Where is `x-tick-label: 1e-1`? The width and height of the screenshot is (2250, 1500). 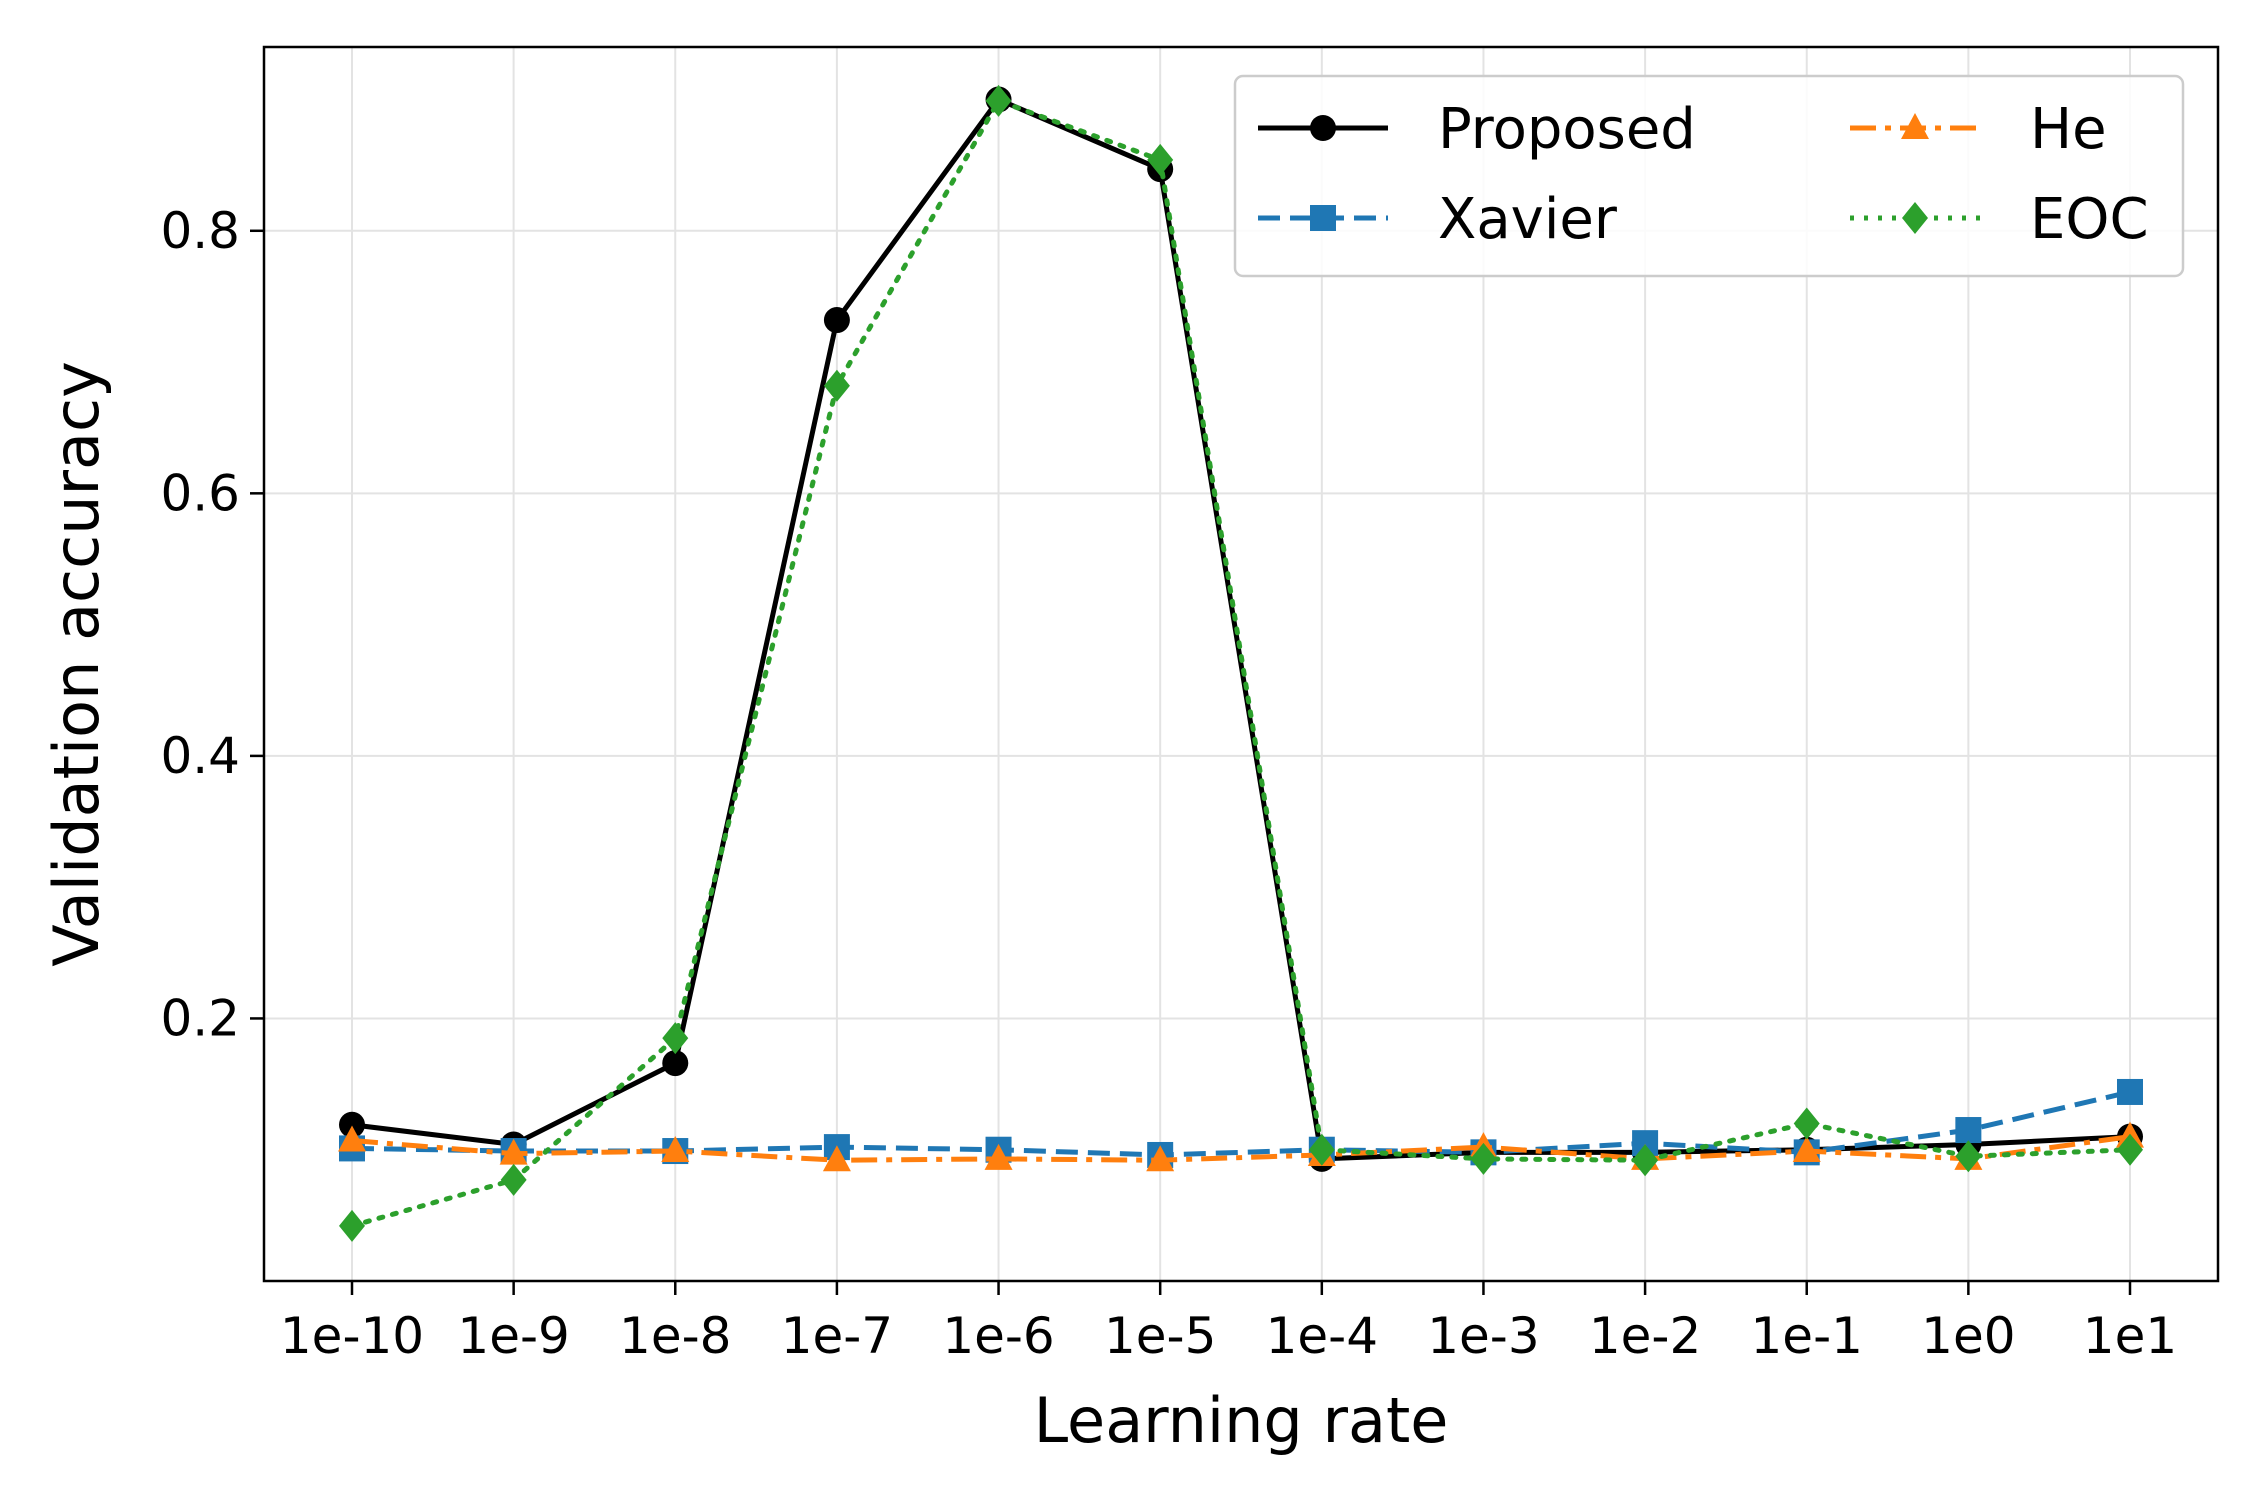
x-tick-label: 1e-1 is located at coordinates (1807, 1336).